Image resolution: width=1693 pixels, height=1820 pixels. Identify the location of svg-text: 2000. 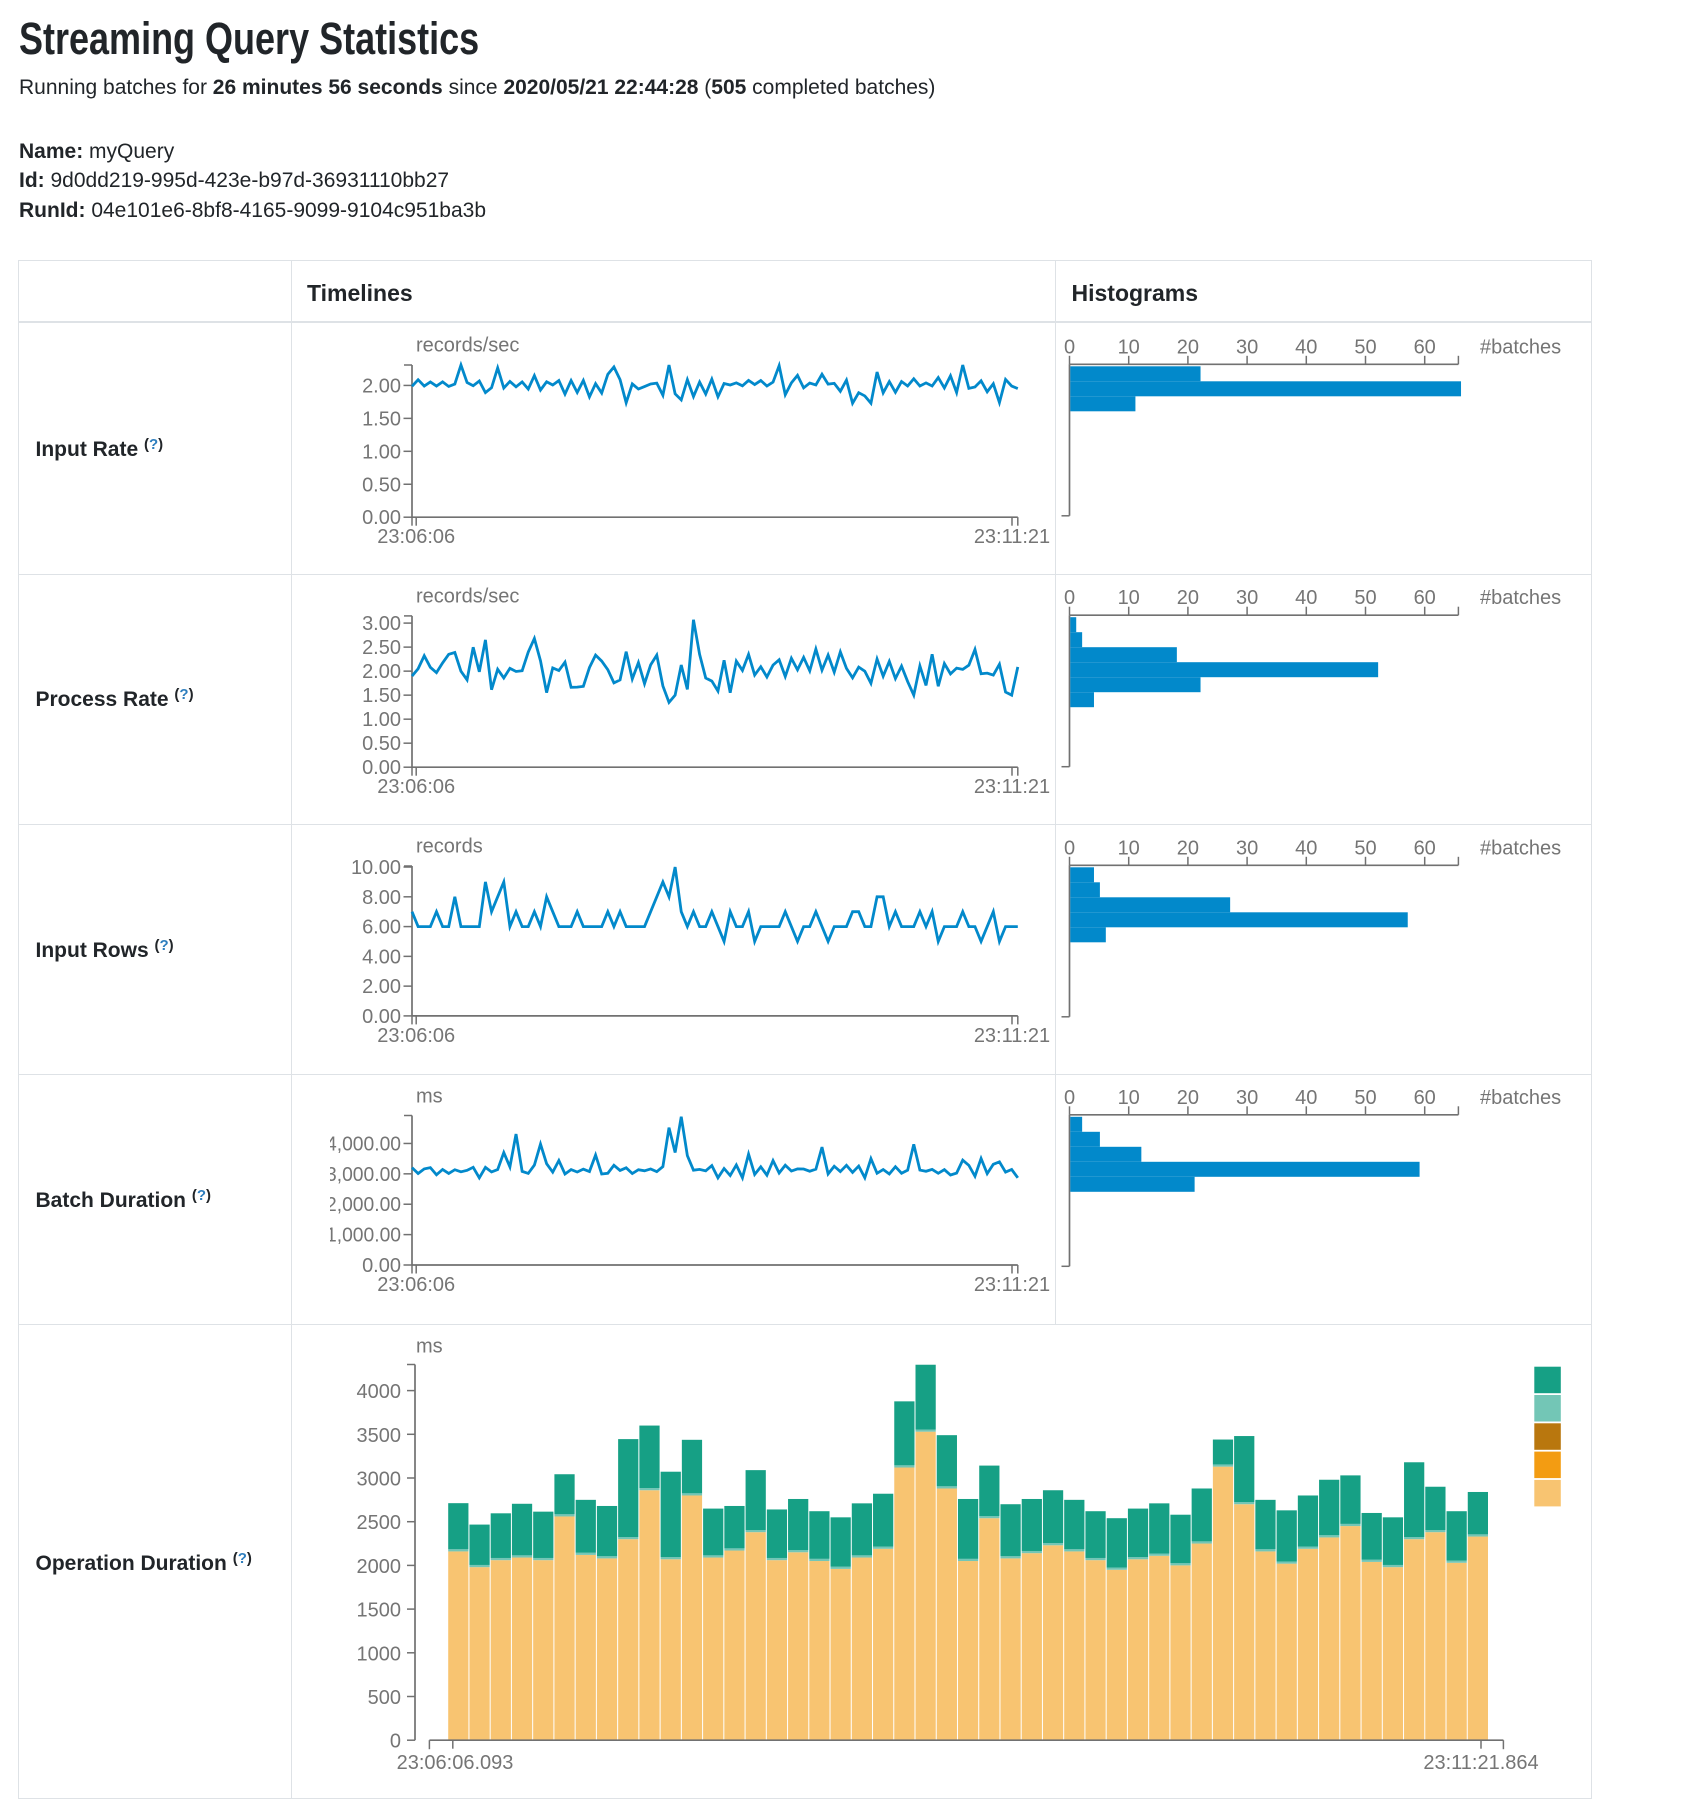
(379, 1567).